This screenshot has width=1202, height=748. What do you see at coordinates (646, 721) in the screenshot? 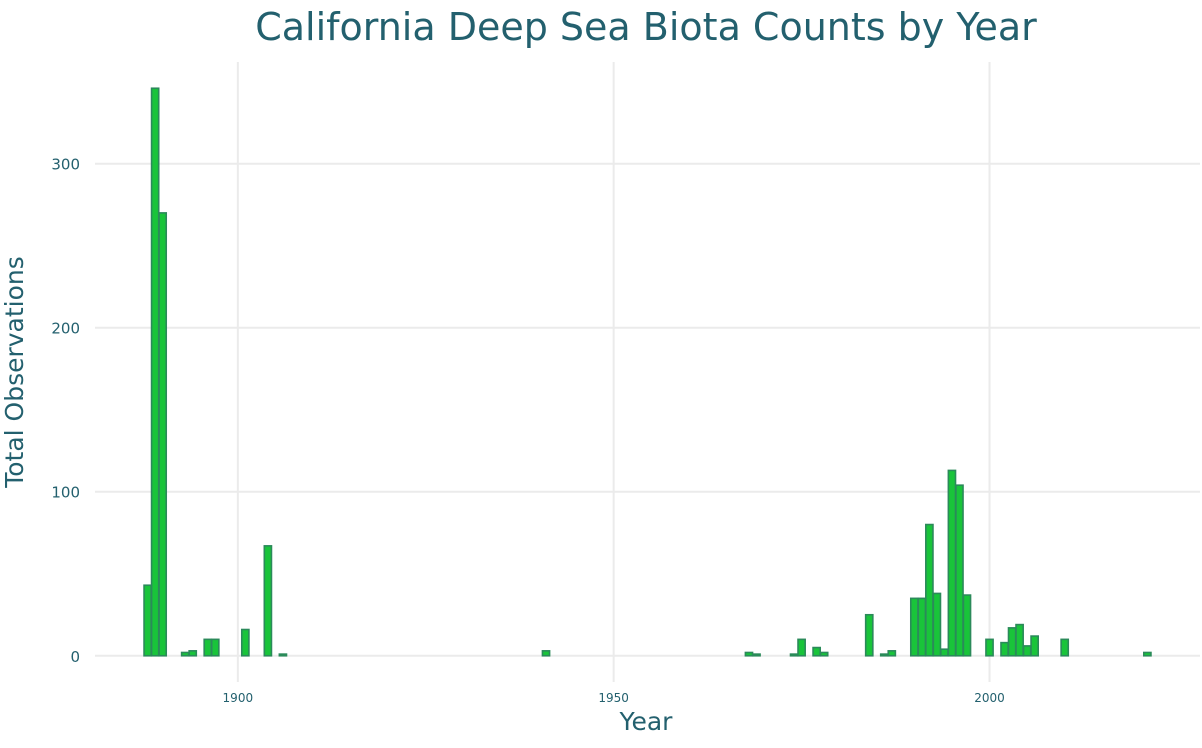
I see `x-axis-label: Year` at bounding box center [646, 721].